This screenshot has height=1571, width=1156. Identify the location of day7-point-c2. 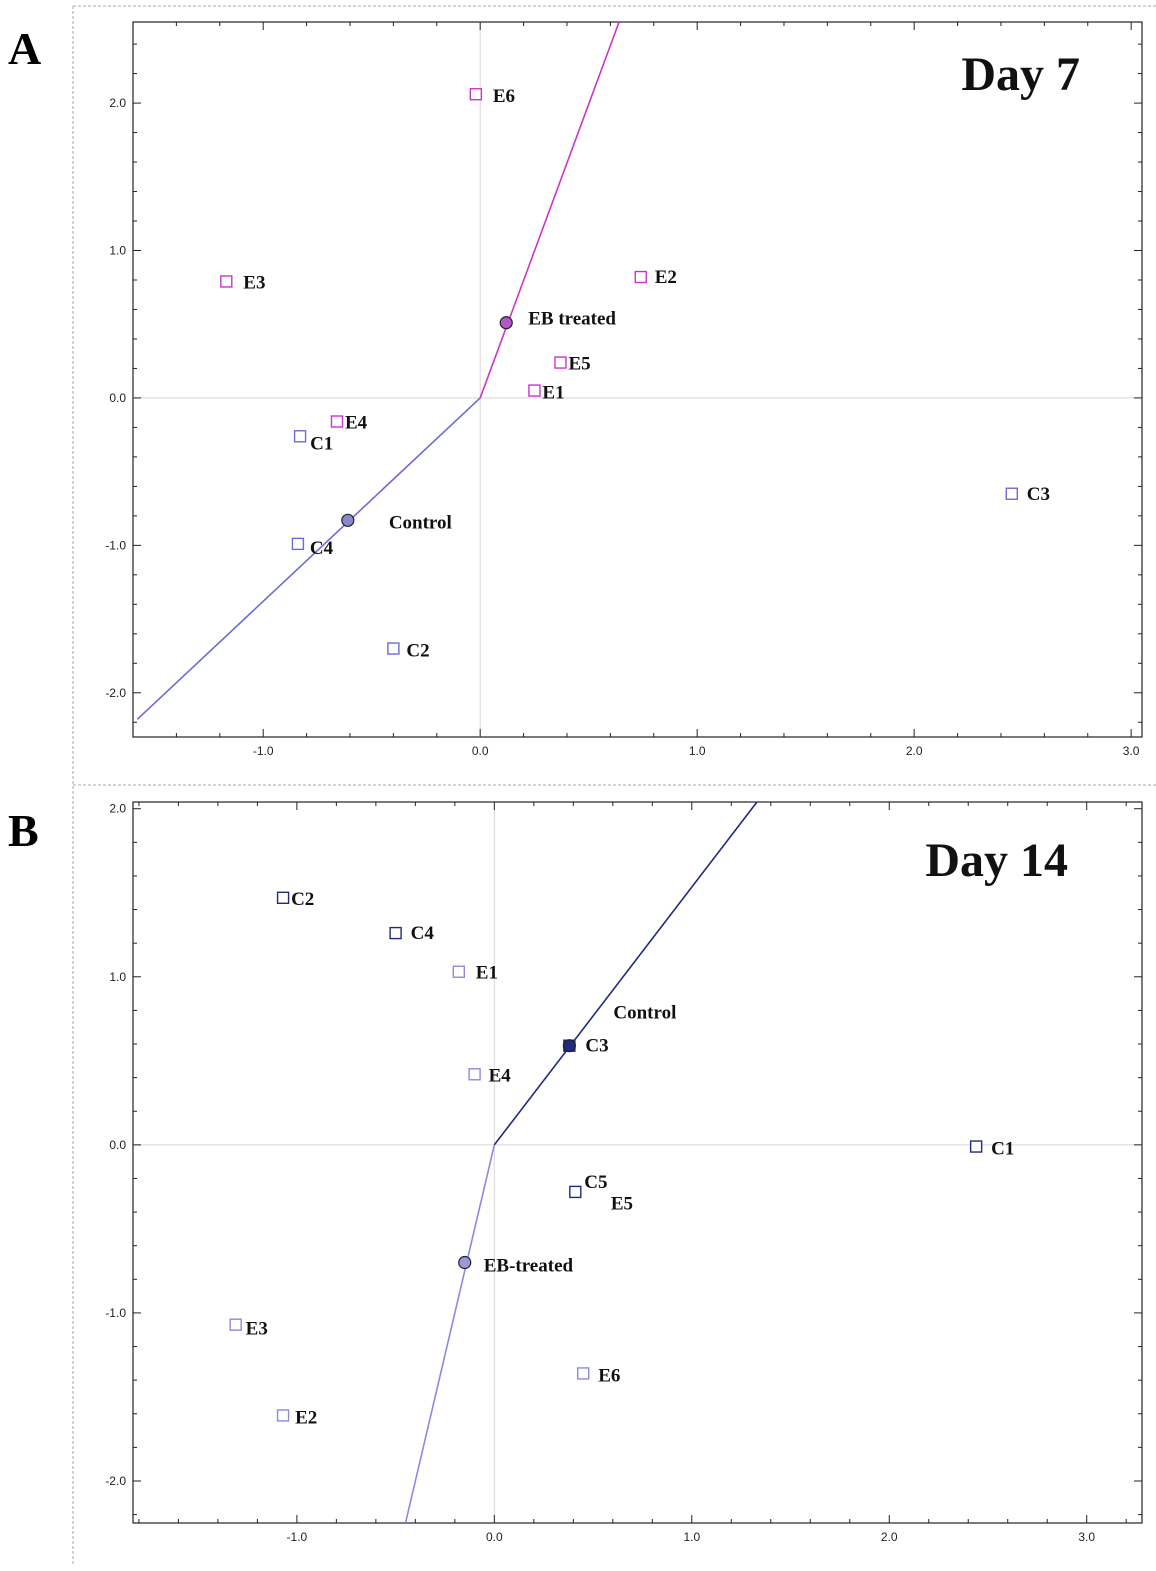
(393, 648).